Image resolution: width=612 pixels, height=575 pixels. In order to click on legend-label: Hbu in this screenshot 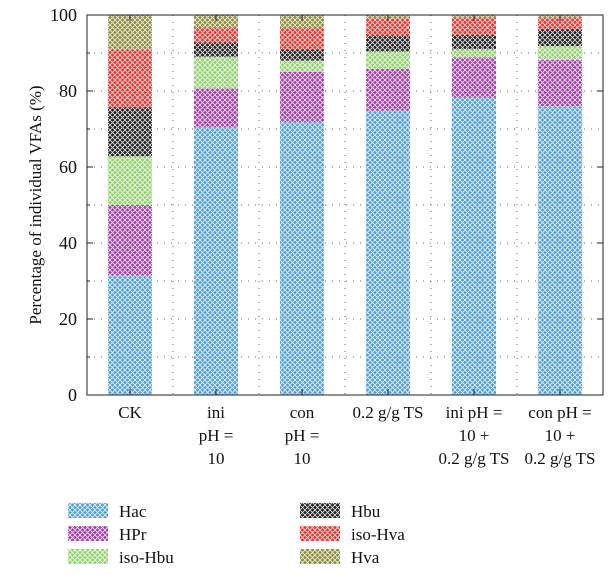, I will do `click(366, 511)`.